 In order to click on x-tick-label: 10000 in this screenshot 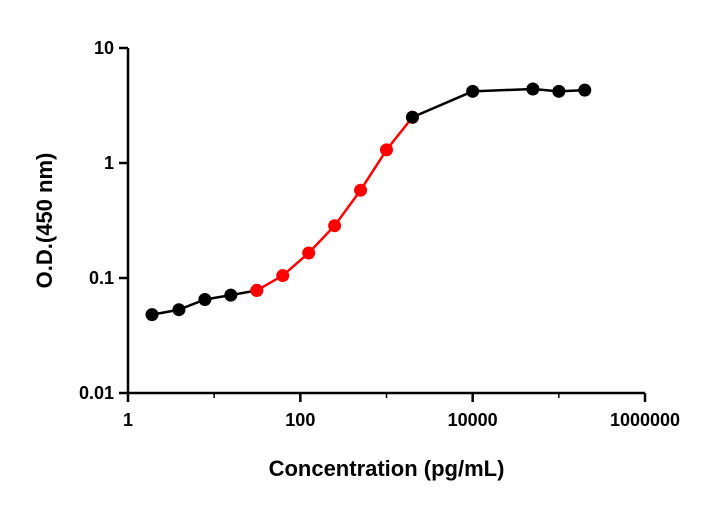, I will do `click(473, 420)`.